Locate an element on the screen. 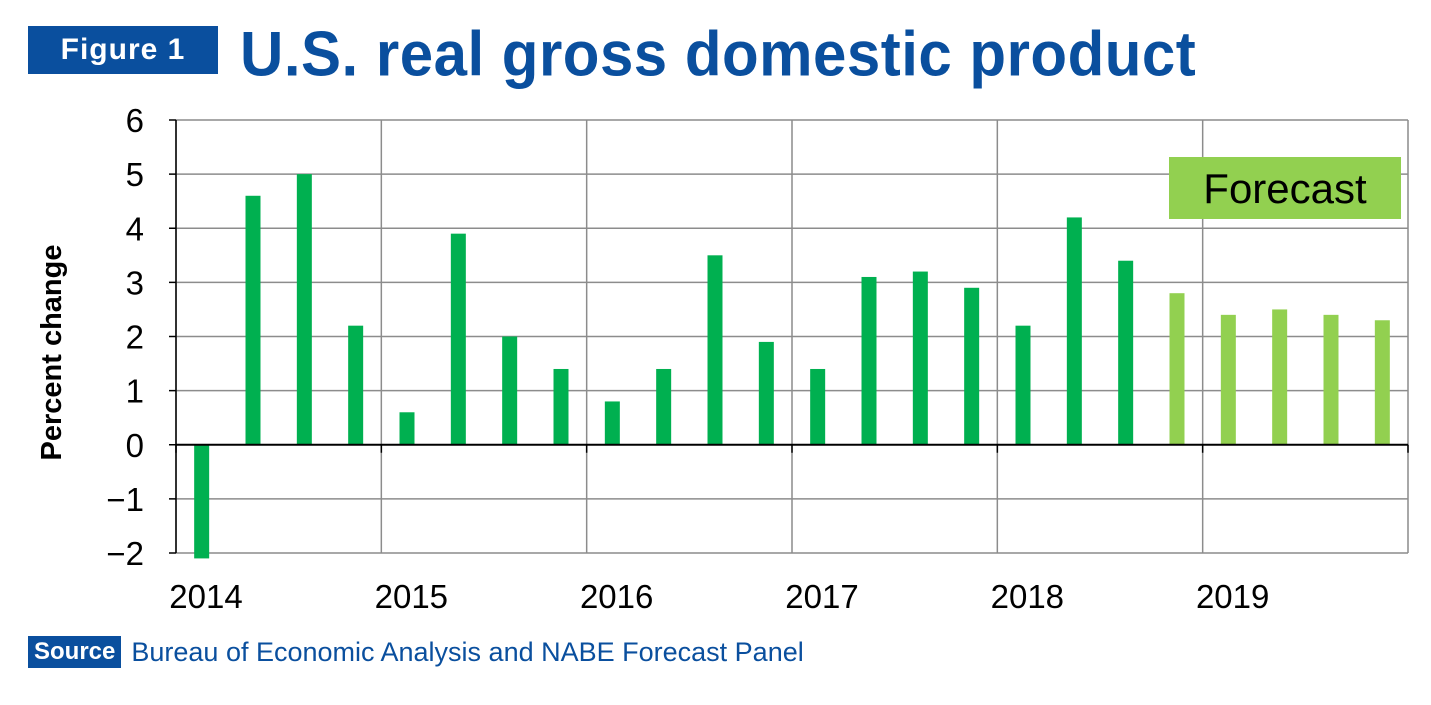 This screenshot has width=1431, height=705. y-tick-label: 1 is located at coordinates (135, 391).